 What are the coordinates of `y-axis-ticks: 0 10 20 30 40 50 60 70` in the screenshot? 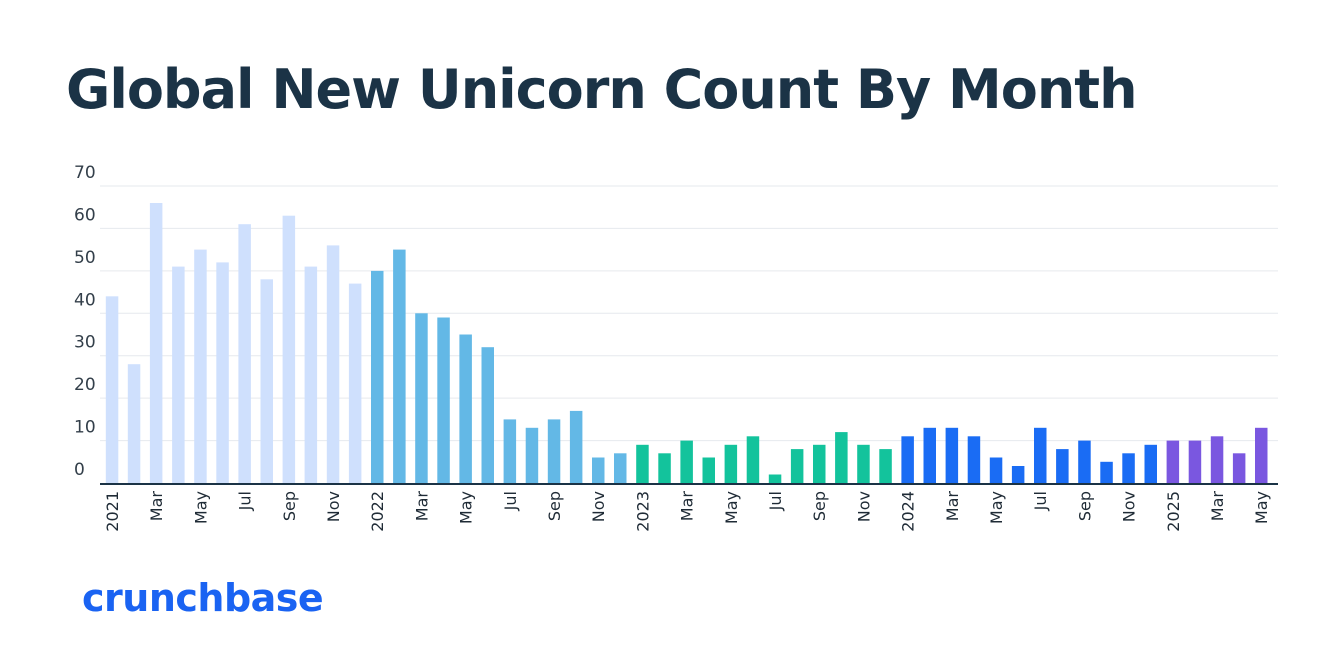 It's located at (85, 321).